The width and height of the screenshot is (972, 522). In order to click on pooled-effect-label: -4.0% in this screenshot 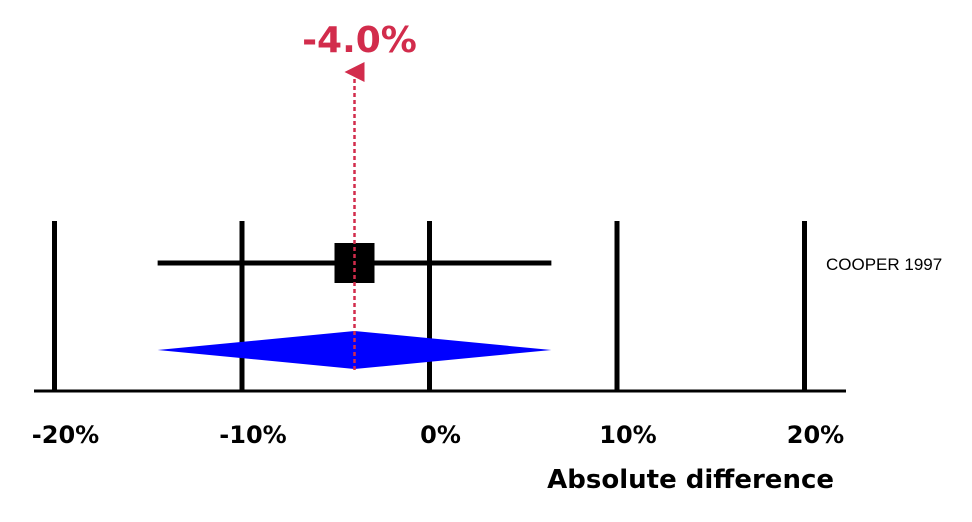, I will do `click(359, 40)`.